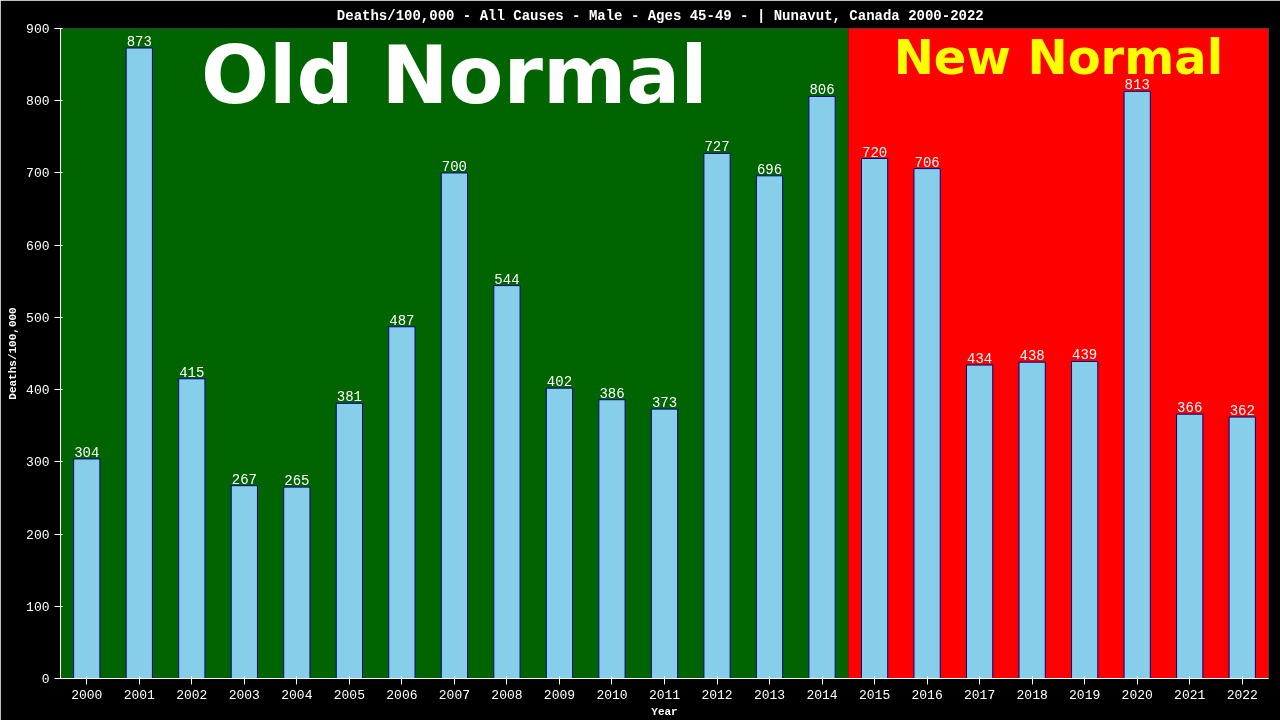 This screenshot has height=720, width=1280. I want to click on data-label: 366, so click(1190, 408).